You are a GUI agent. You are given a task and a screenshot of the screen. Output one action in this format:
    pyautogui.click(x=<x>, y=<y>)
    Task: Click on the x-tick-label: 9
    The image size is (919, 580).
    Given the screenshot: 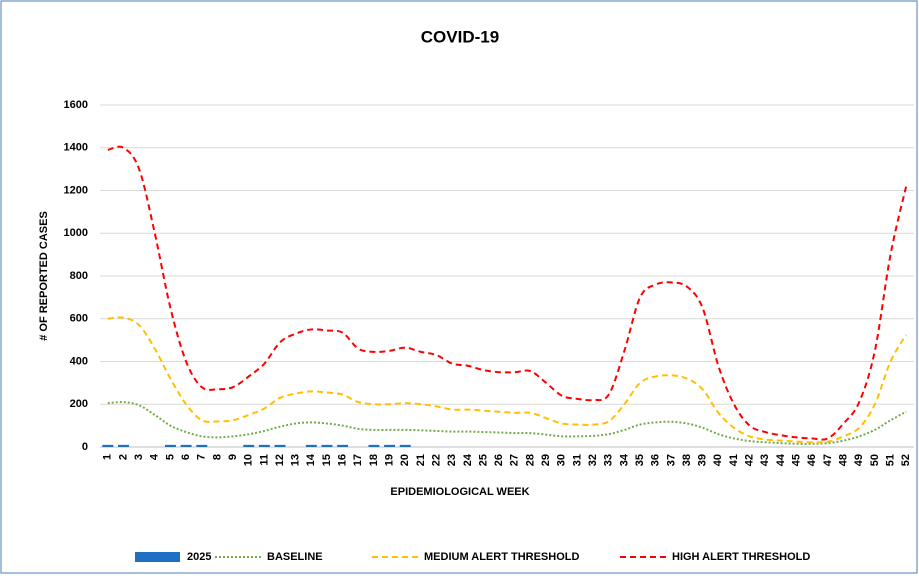 What is the action you would take?
    pyautogui.click(x=233, y=457)
    